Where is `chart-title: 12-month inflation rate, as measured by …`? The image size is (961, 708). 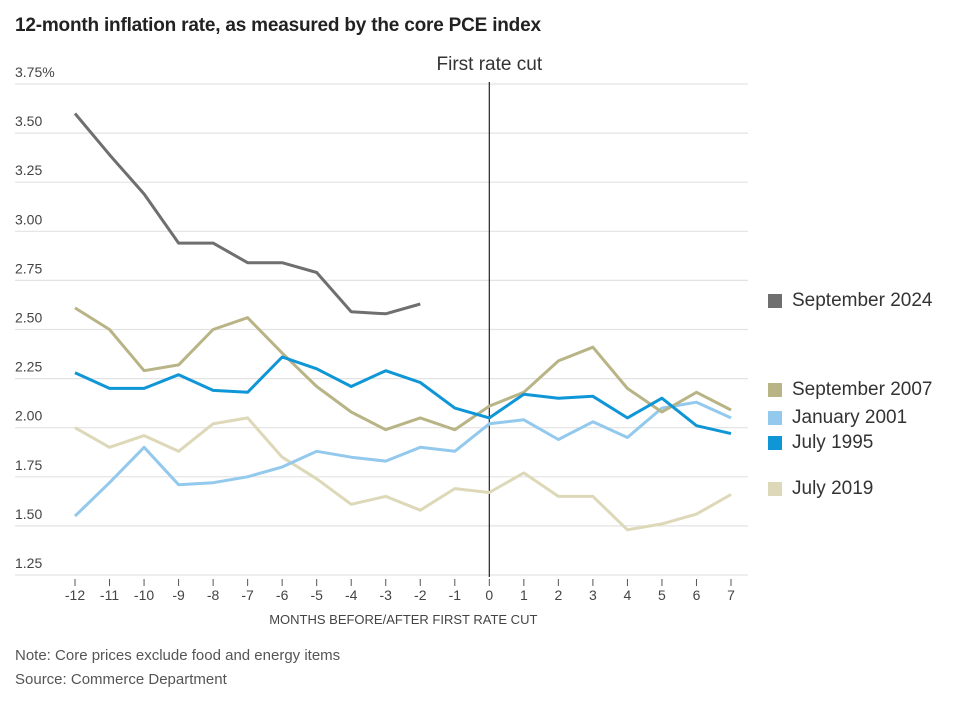
chart-title: 12-month inflation rate, as measured by … is located at coordinates (278, 25).